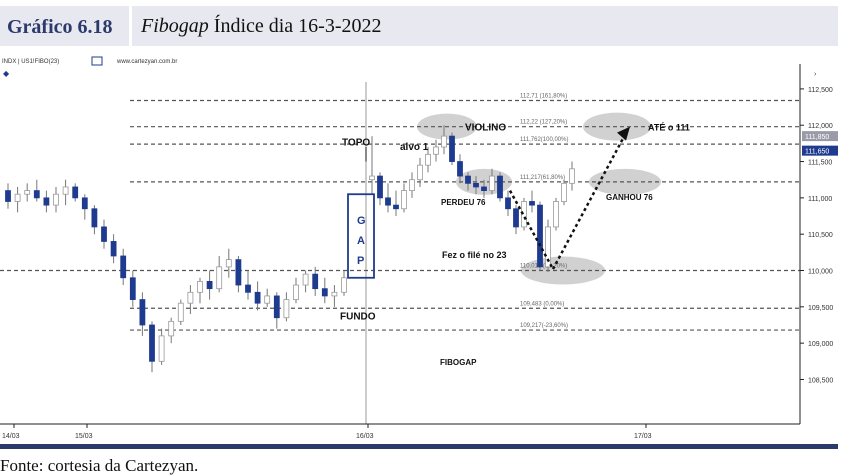  I want to click on price-tag-label: 111,850, so click(817, 137).